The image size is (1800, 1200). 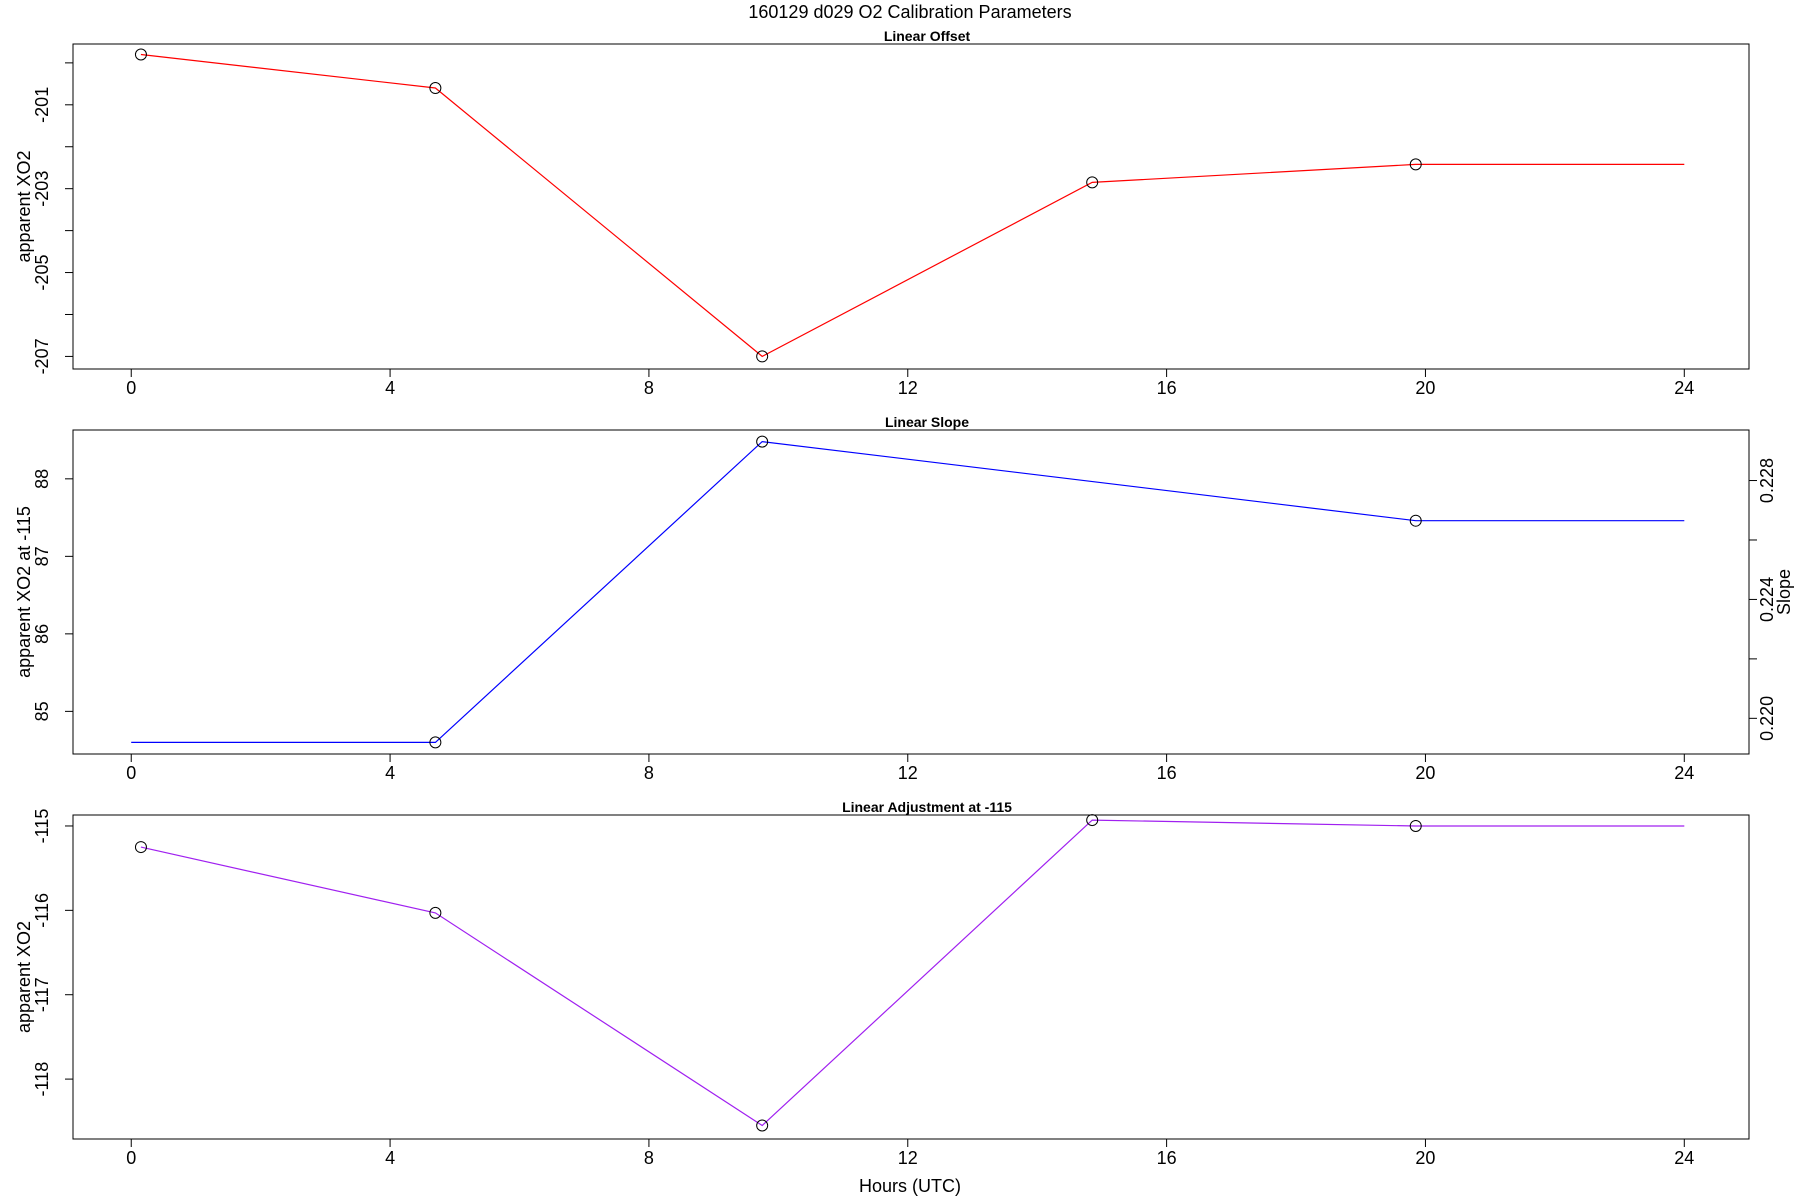 I want to click on panel-title: Linear Adjustment at -115, so click(x=927, y=807).